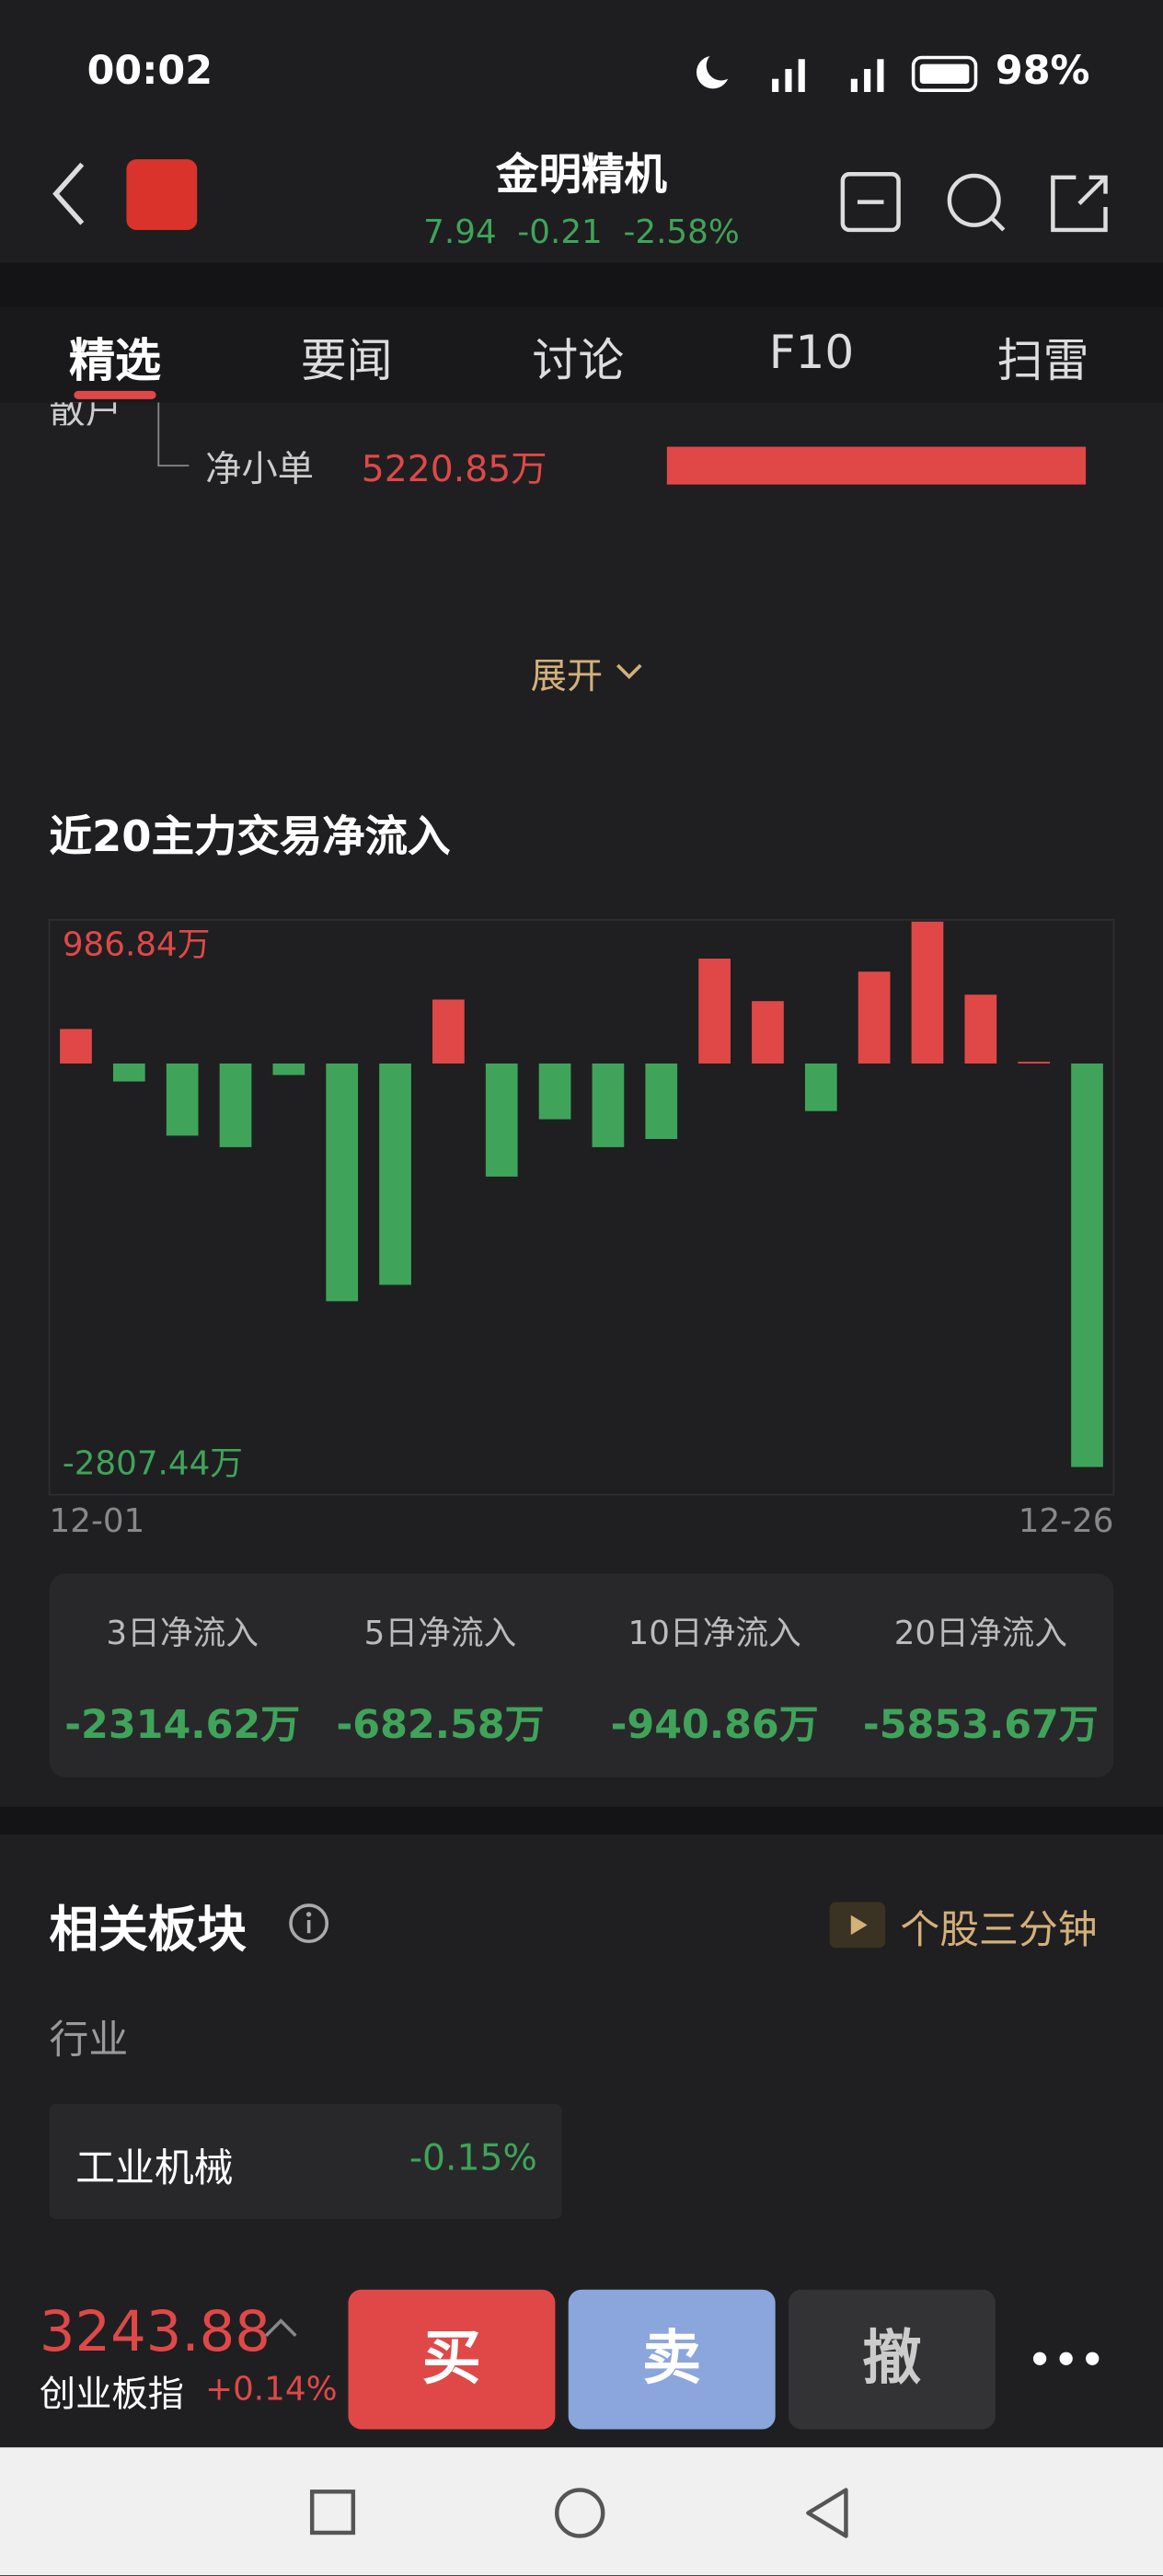 The height and width of the screenshot is (2576, 1163). Describe the element at coordinates (672, 2359) in the screenshot. I see `trade-button: 卖` at that location.